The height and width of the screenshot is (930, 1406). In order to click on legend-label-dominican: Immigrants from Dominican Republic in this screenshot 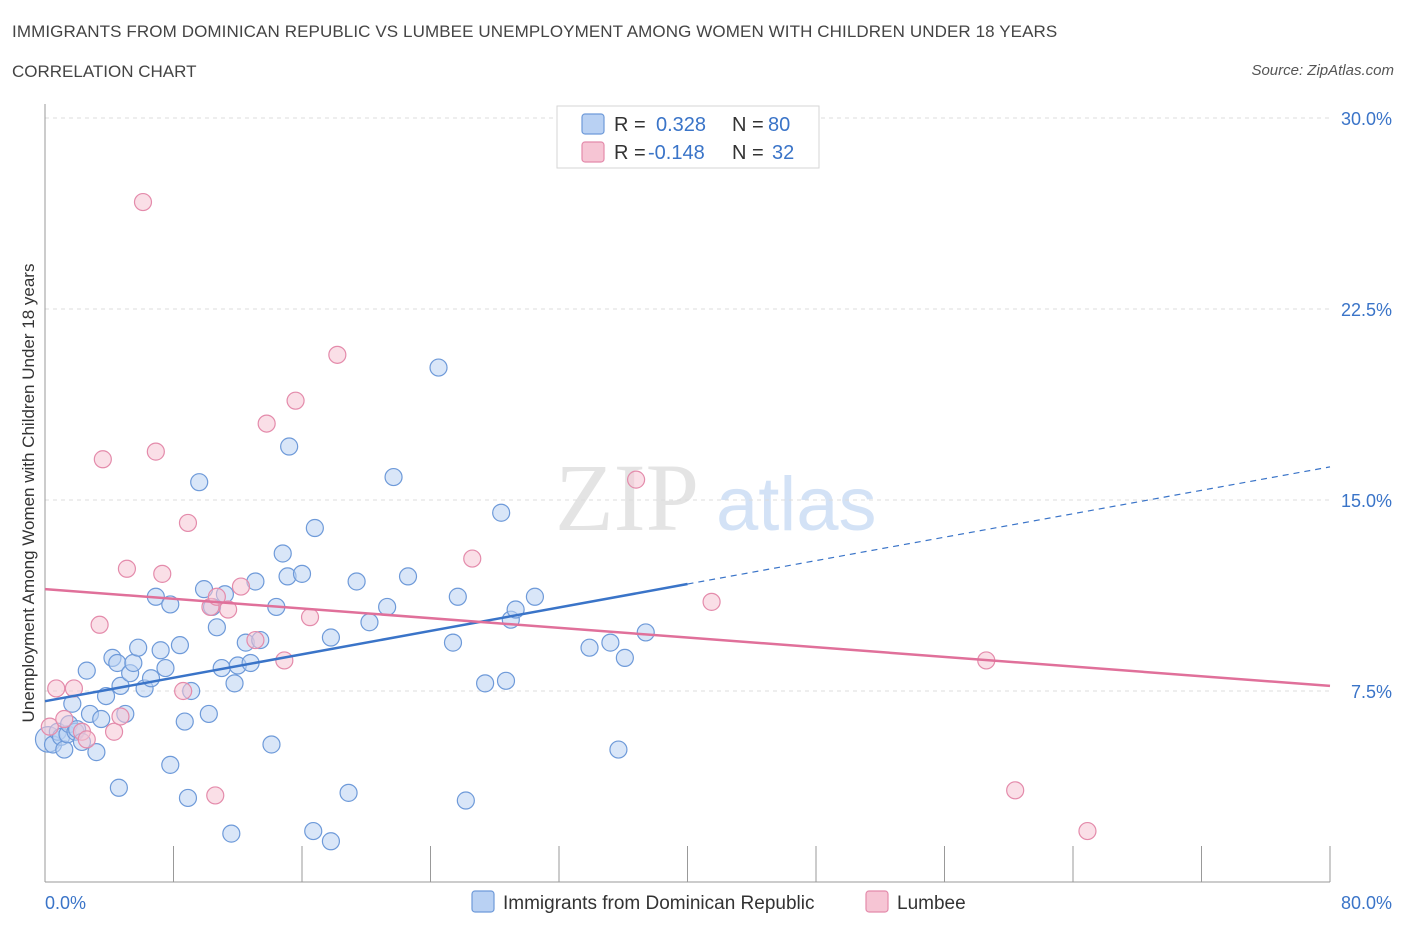, I will do `click(659, 903)`.